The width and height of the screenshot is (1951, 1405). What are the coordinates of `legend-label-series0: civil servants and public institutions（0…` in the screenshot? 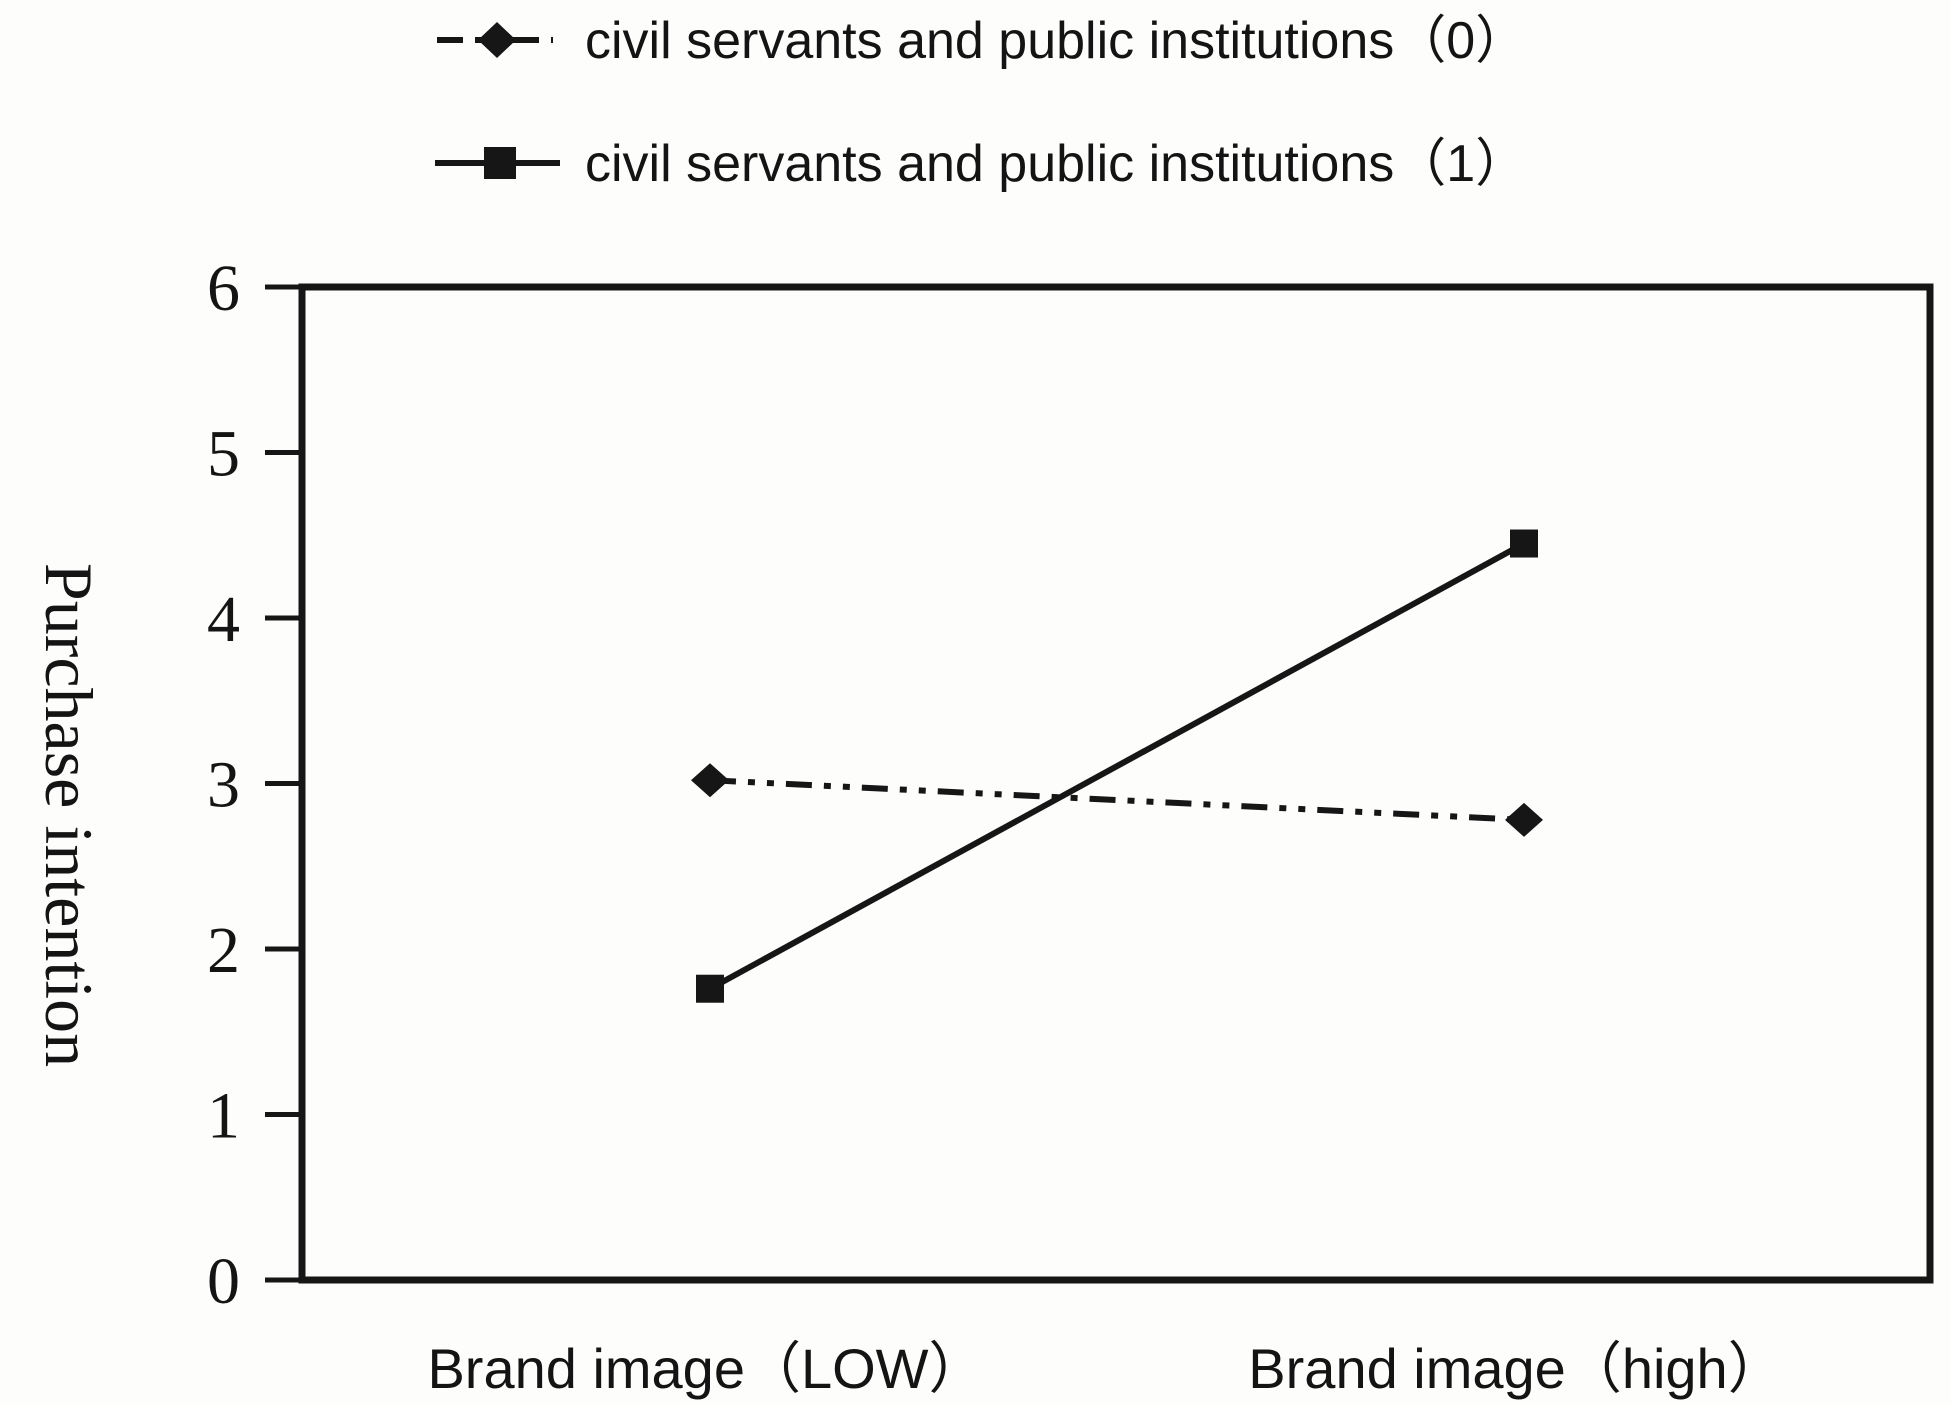 It's located at (1056, 41).